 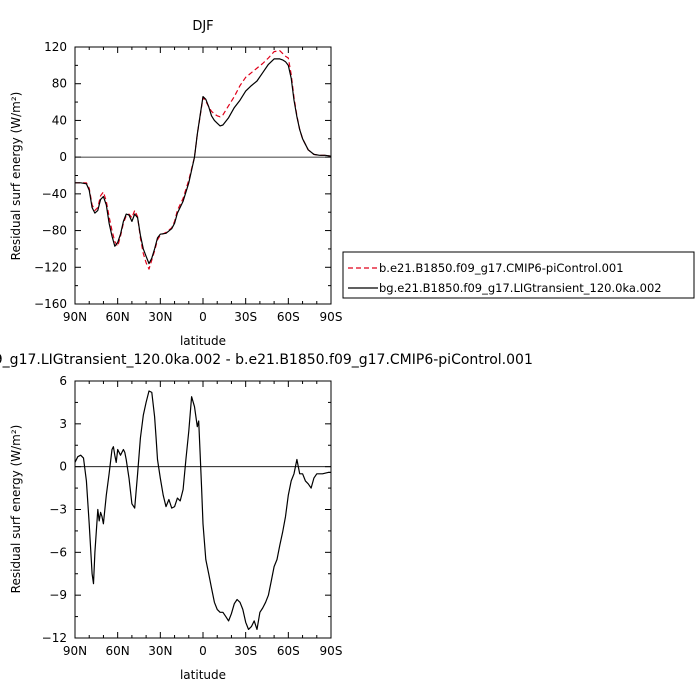 What do you see at coordinates (63, 381) in the screenshot?
I see `bottom-ytick-label: 6` at bounding box center [63, 381].